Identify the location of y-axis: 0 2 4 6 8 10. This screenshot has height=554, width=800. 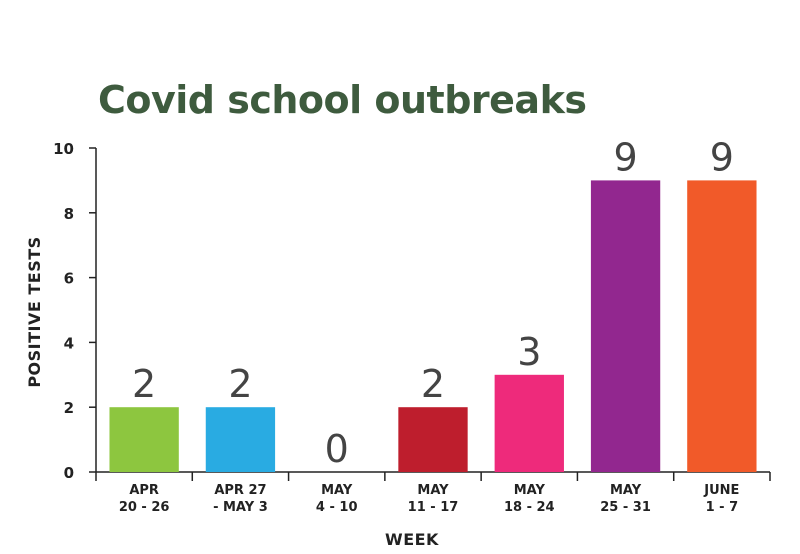
(75, 311).